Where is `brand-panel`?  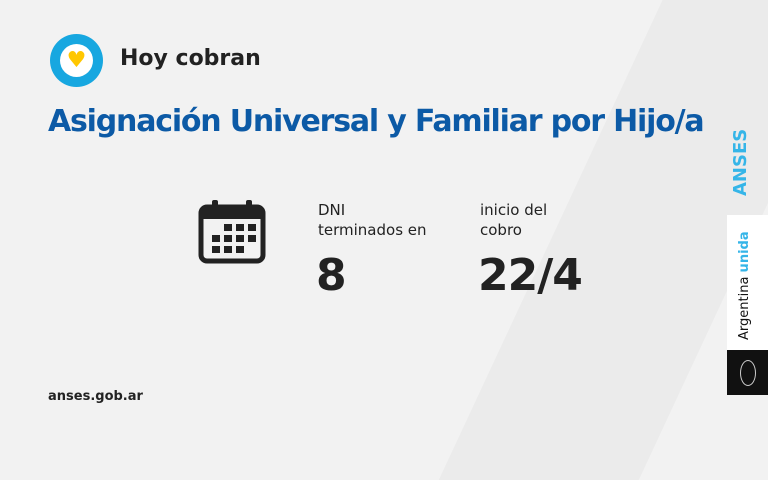 brand-panel is located at coordinates (747, 282).